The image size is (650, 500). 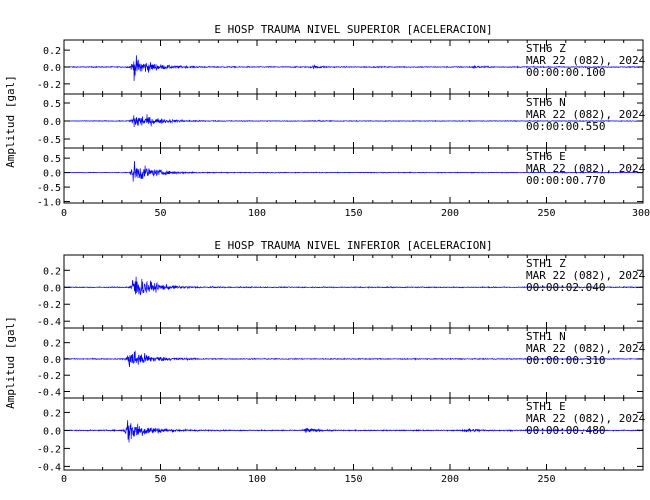 What do you see at coordinates (641, 213) in the screenshot?
I see `x-tick-label: 300` at bounding box center [641, 213].